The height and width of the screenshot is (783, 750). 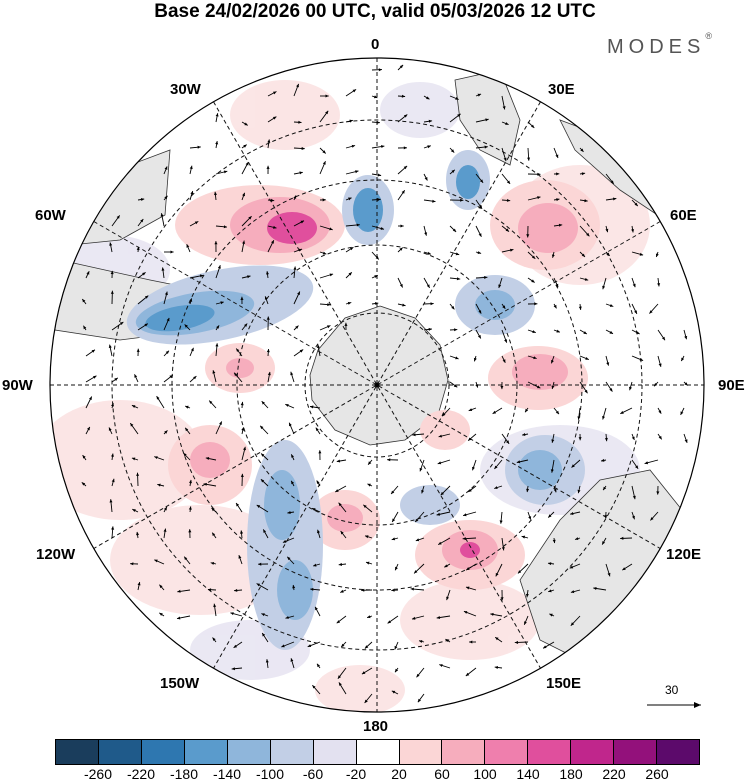 I want to click on colorbar-tick-label: 220, so click(x=614, y=774).